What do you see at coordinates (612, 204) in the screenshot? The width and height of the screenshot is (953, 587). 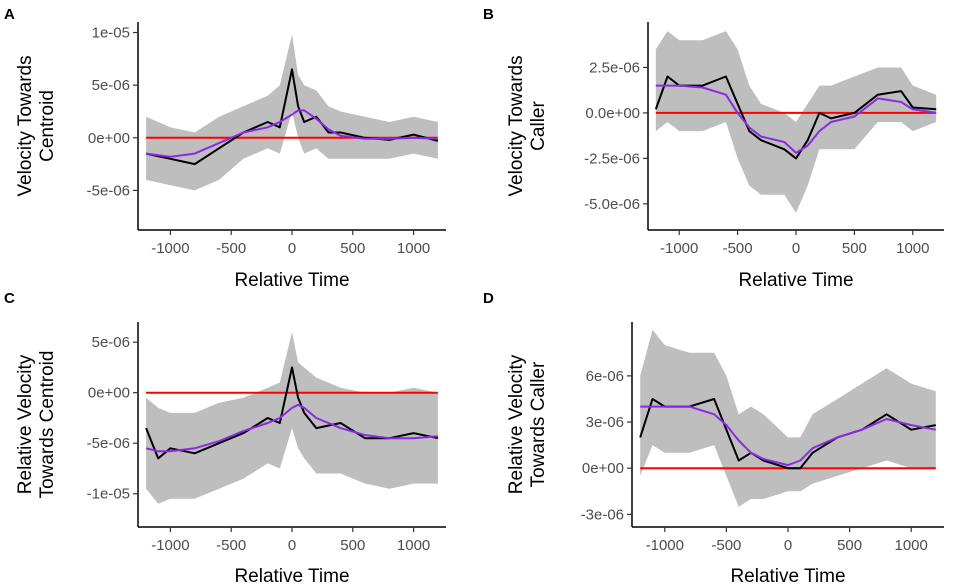 I see `y-tick-label: -5.0e-06` at bounding box center [612, 204].